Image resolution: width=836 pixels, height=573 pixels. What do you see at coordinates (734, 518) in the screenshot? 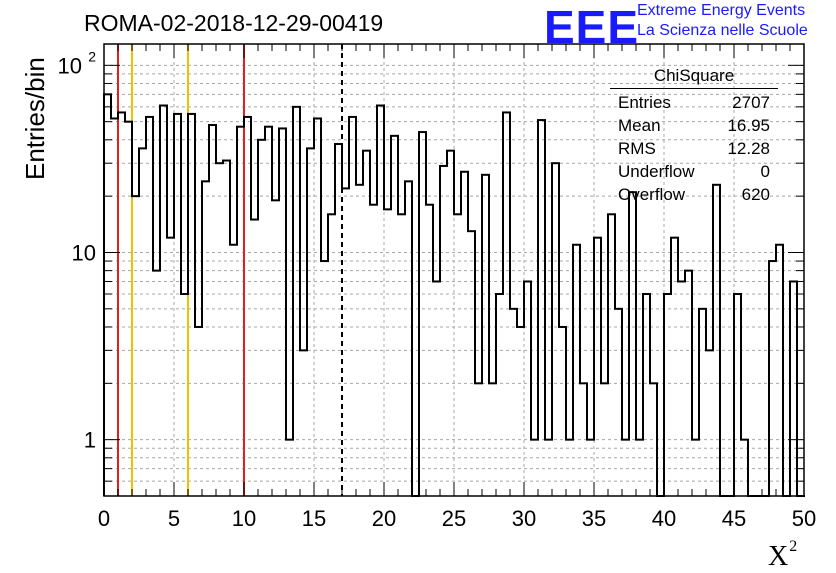
I see `x-tick-label: 45` at bounding box center [734, 518].